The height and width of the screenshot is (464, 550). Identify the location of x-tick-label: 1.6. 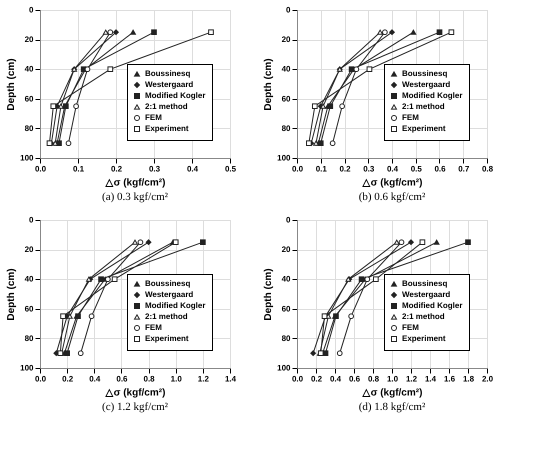
(450, 379).